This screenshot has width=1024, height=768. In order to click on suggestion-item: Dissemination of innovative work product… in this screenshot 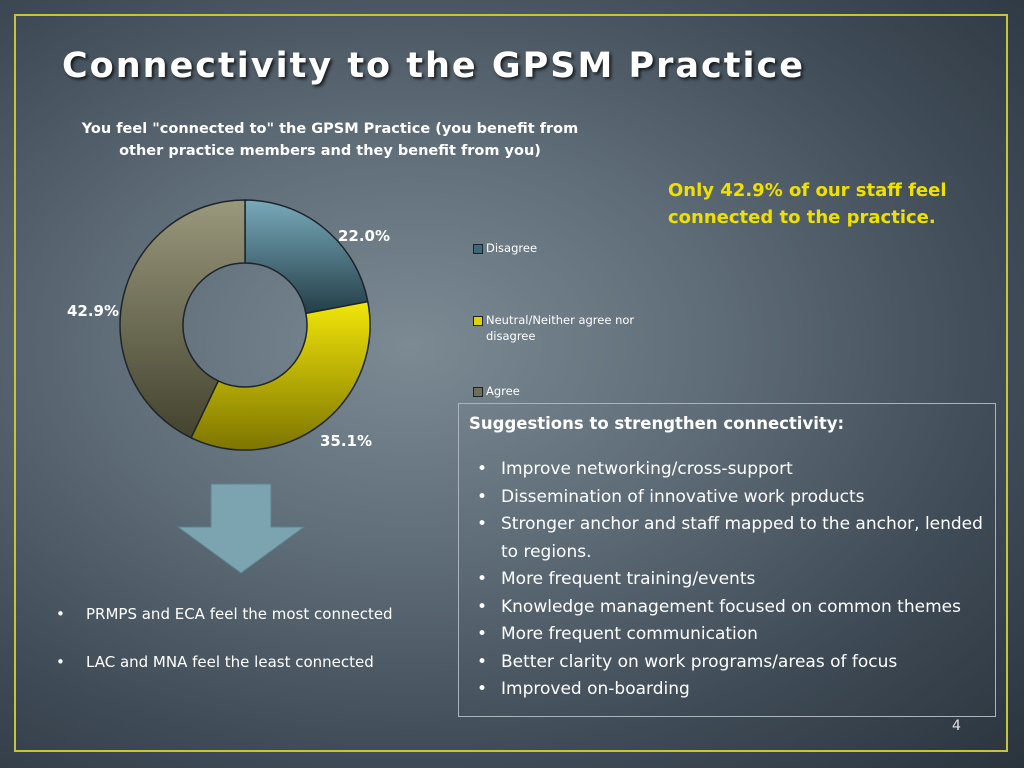, I will do `click(727, 498)`.